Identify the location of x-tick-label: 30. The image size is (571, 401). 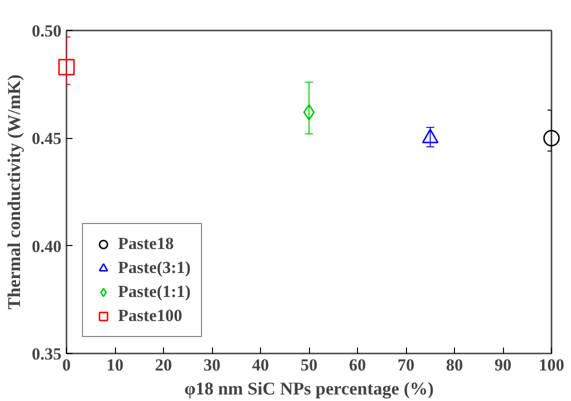
(212, 365).